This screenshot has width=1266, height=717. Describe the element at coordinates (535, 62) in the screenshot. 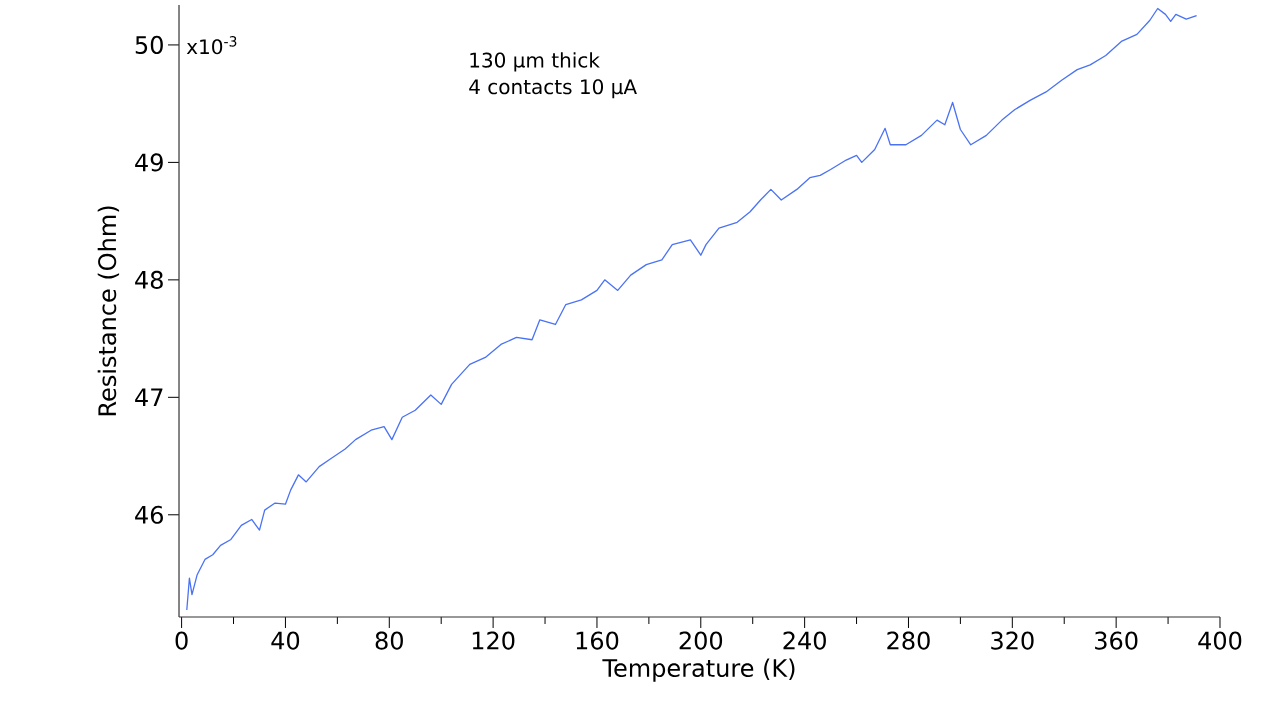

I see `annotation: 130 µm thick` at that location.